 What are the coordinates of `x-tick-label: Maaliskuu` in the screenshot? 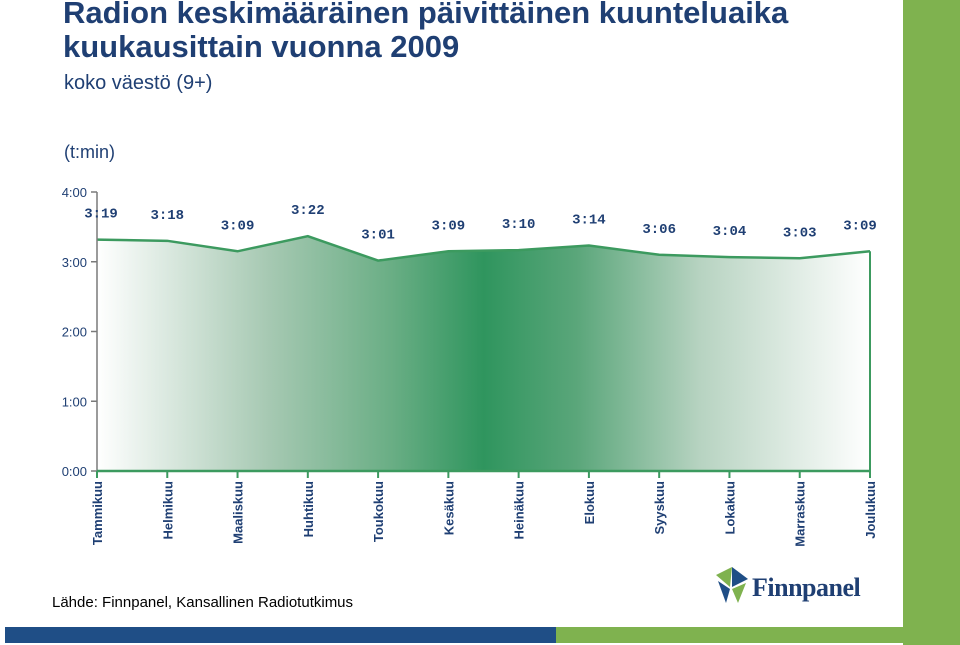 It's located at (238, 512).